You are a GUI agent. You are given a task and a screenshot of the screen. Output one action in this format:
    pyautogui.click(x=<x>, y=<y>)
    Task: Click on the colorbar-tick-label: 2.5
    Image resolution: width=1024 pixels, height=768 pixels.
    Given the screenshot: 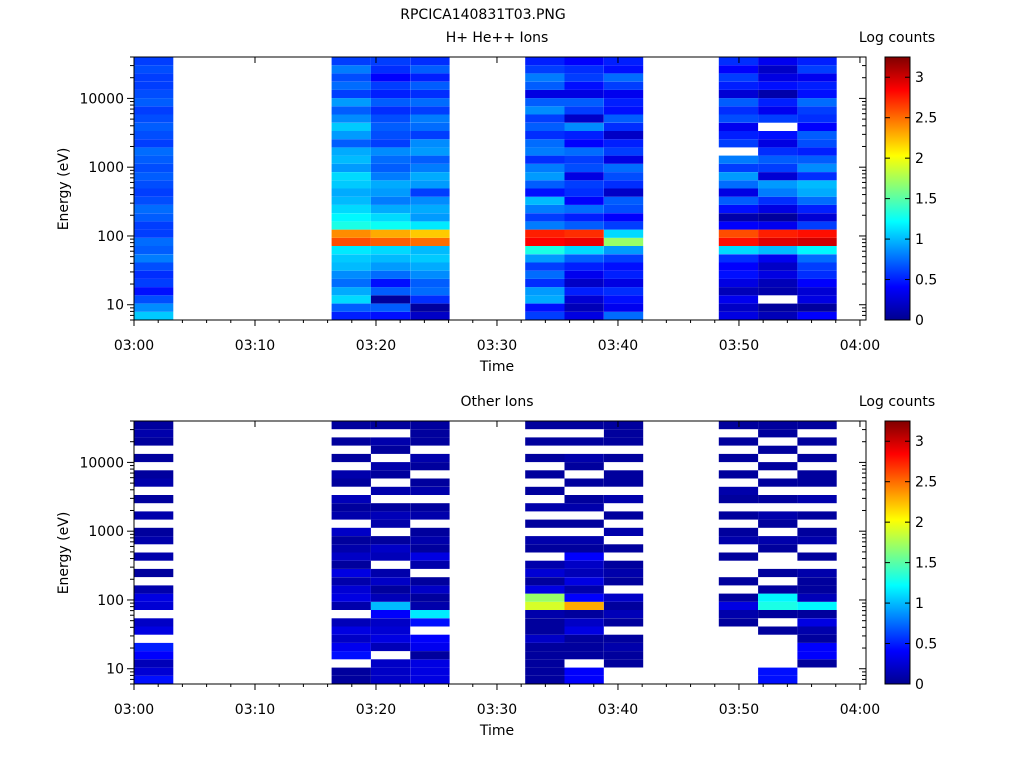 What is the action you would take?
    pyautogui.click(x=926, y=483)
    